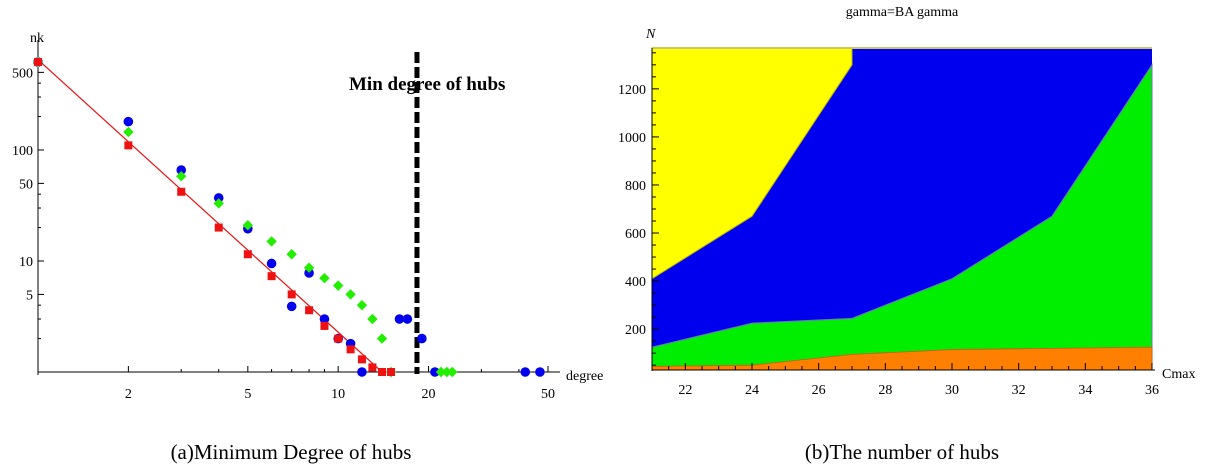  Describe the element at coordinates (650, 34) in the screenshot. I see `right-y-axis-label: N` at that location.